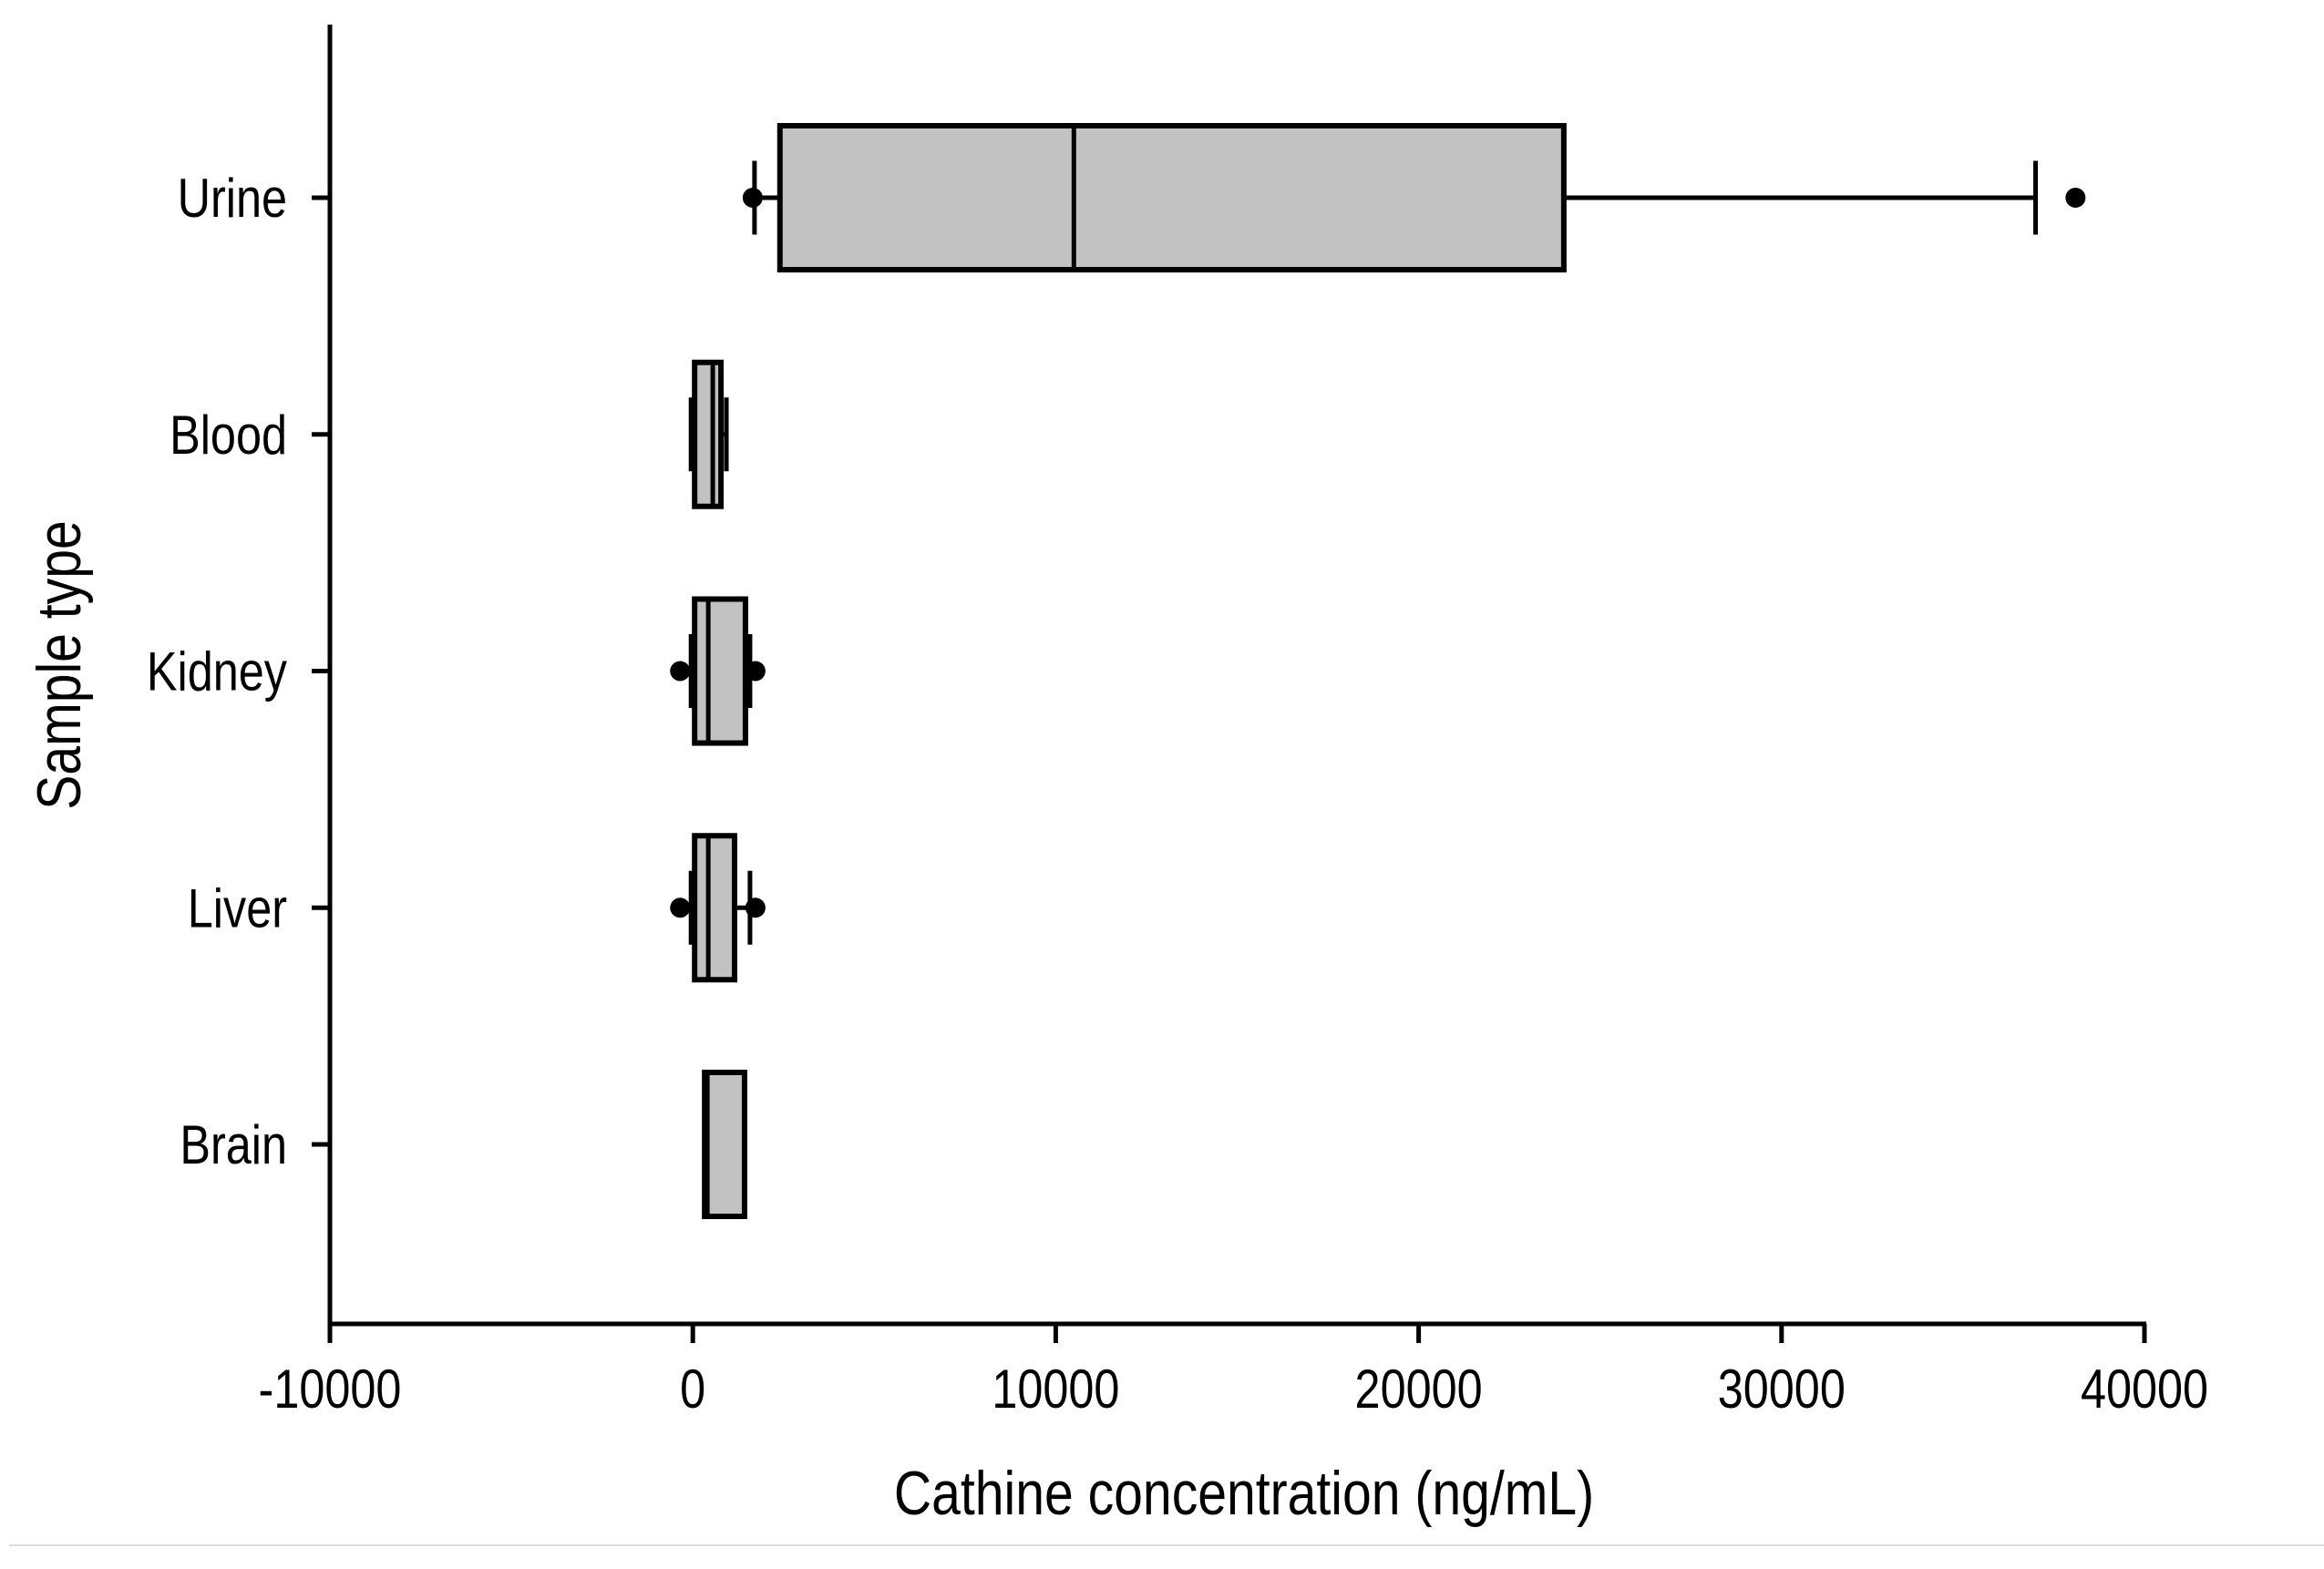 The image size is (2324, 1569). What do you see at coordinates (724, 1144) in the screenshot?
I see `box-brain` at bounding box center [724, 1144].